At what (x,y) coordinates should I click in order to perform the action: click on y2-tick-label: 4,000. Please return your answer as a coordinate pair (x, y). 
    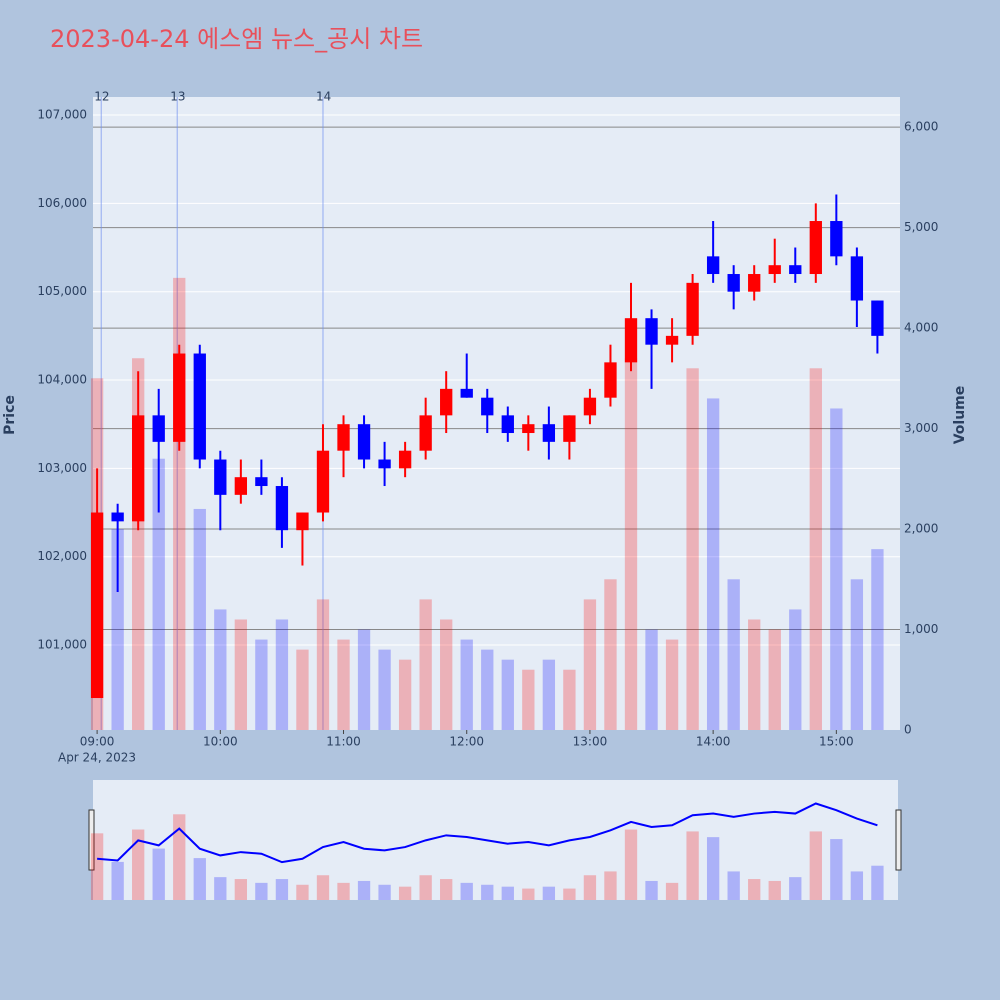
    Looking at the image, I should click on (921, 328).